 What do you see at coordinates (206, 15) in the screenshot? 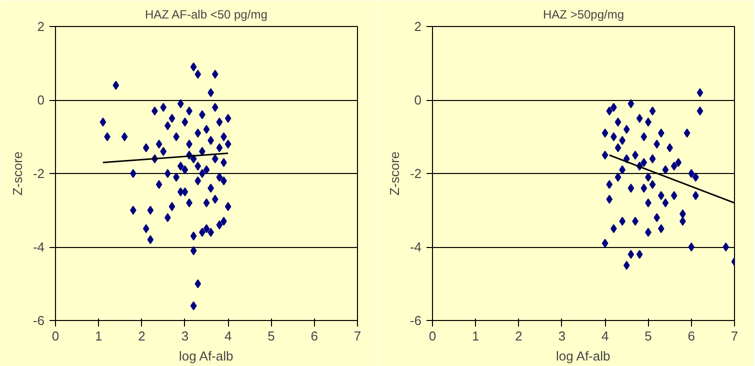
I see `chart-title: HAZ AF-alb <50 pg/mg` at bounding box center [206, 15].